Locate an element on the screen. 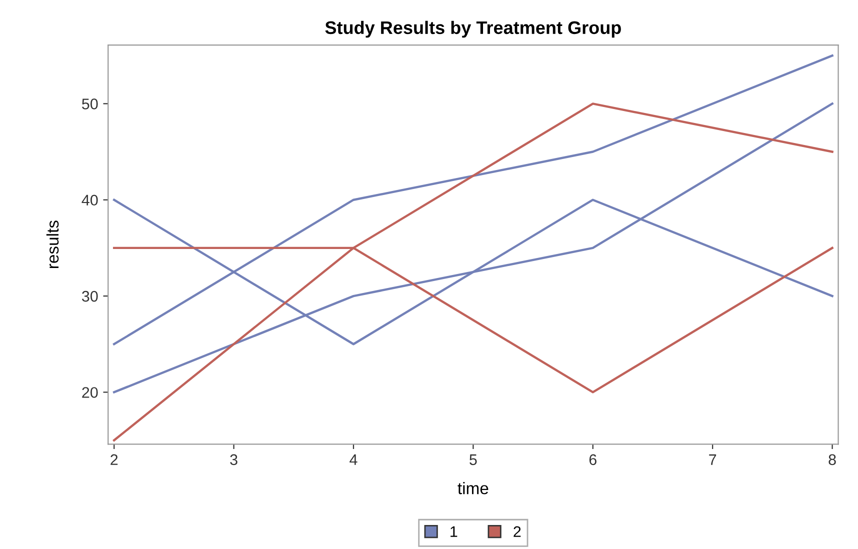 The image size is (858, 549). x-tick-label: 8 is located at coordinates (832, 460).